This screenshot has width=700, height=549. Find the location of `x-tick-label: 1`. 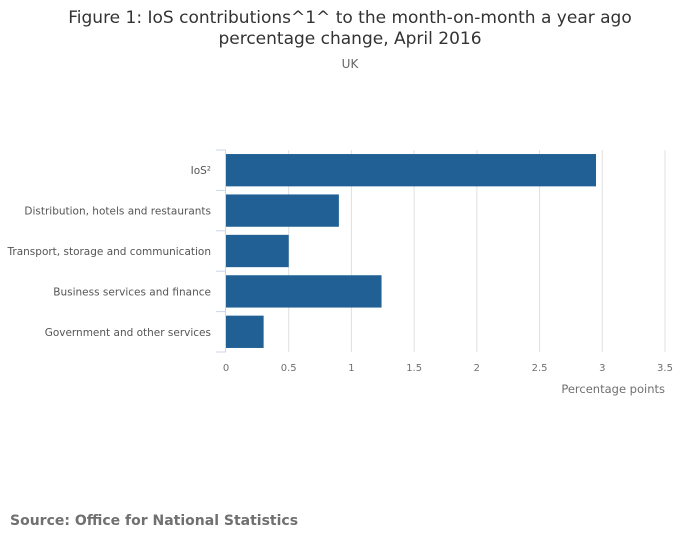

x-tick-label: 1 is located at coordinates (351, 368).